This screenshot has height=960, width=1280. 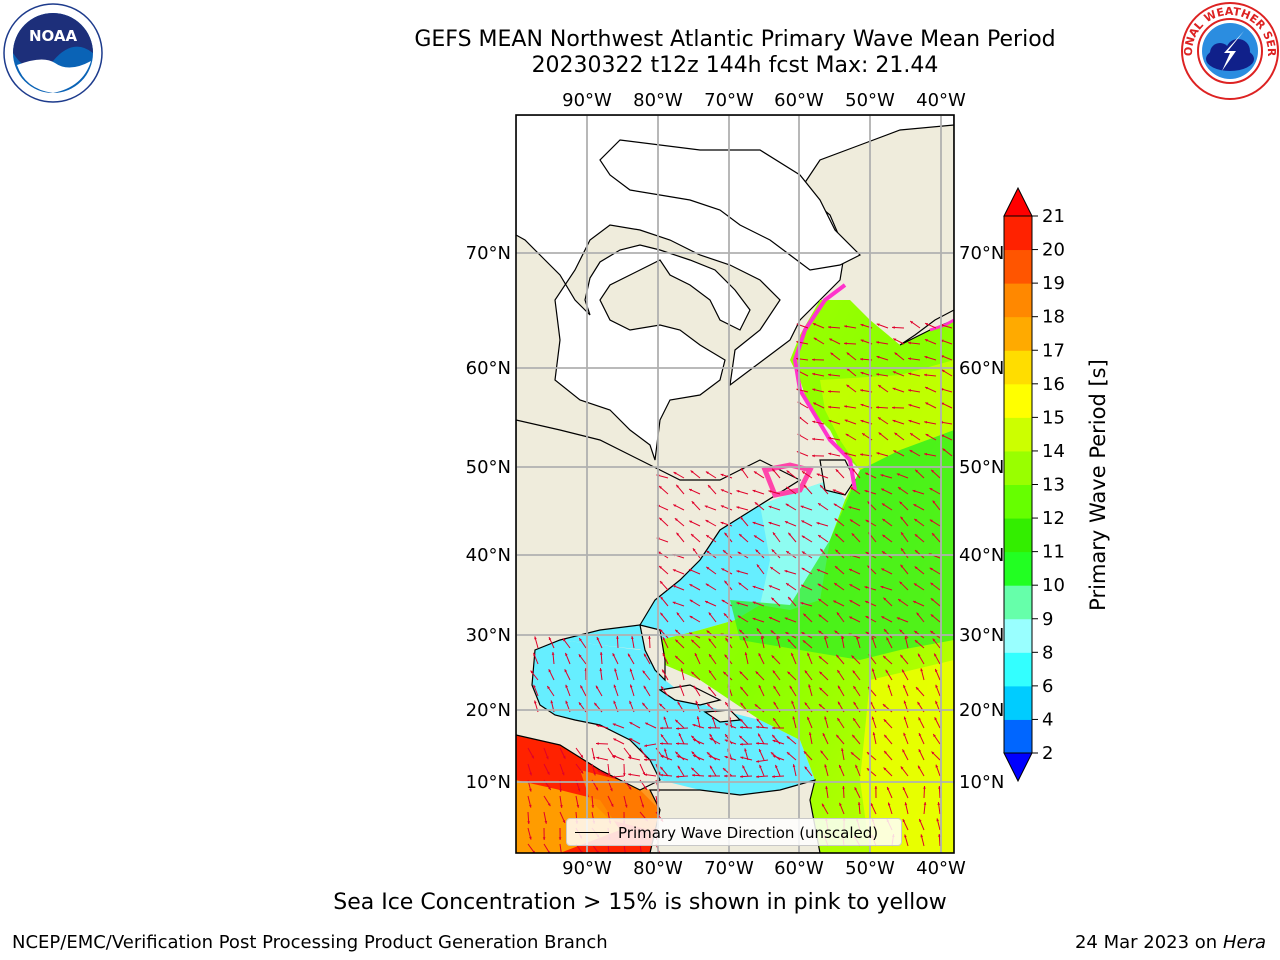 What do you see at coordinates (488, 253) in the screenshot?
I see `lat-label-left: 70°N` at bounding box center [488, 253].